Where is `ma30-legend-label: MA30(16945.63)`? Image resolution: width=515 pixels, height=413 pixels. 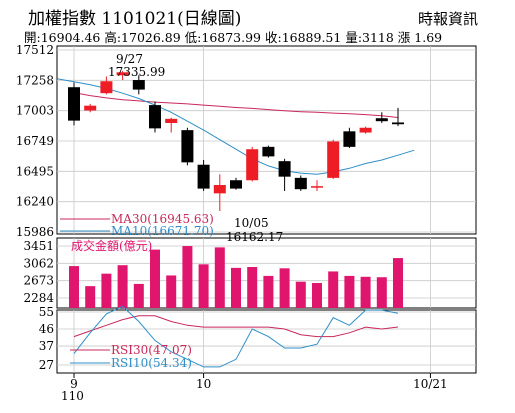
ma30-legend-label: MA30(16945.63) is located at coordinates (162, 219).